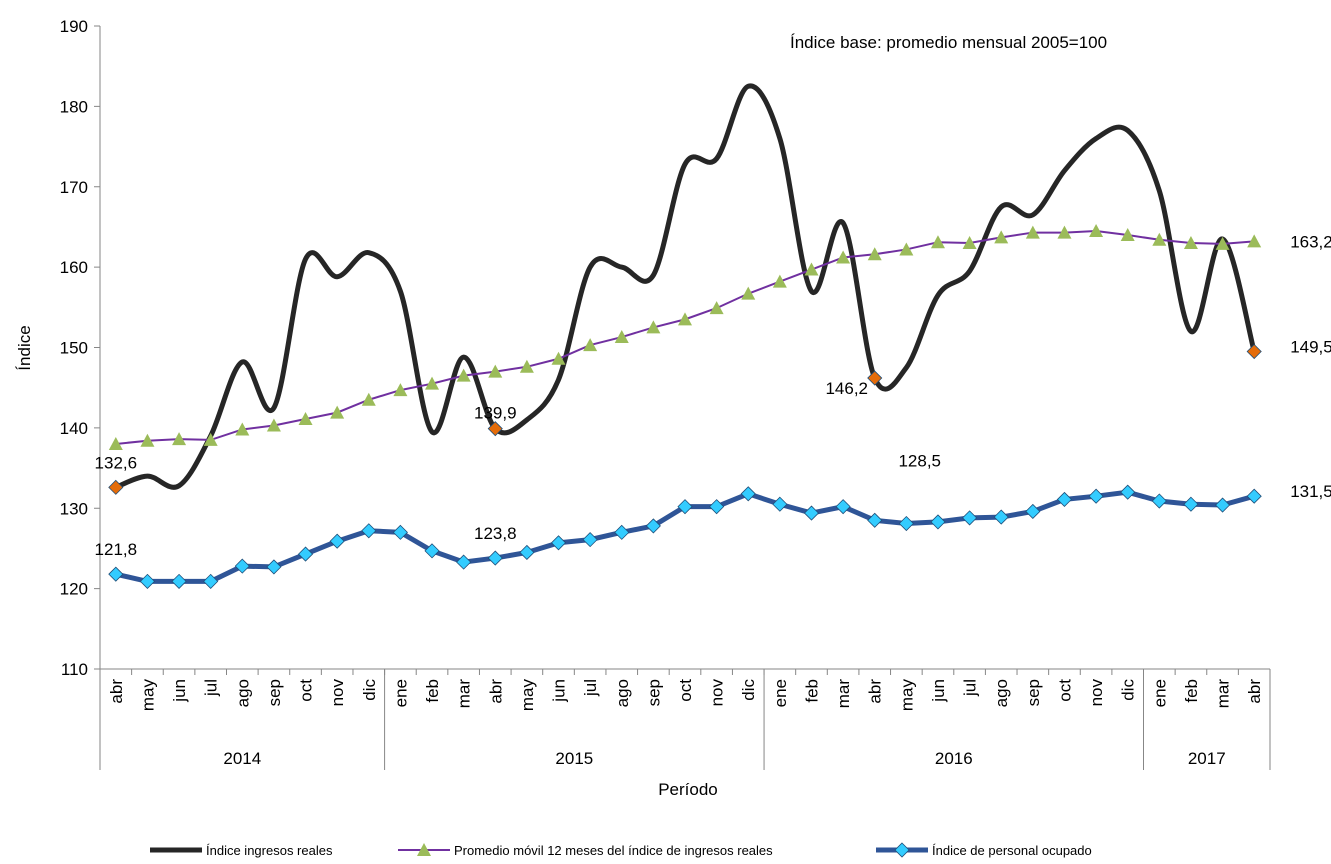 Image resolution: width=1331 pixels, height=864 pixels. Describe the element at coordinates (74, 187) in the screenshot. I see `y-tick-label: 170` at that location.